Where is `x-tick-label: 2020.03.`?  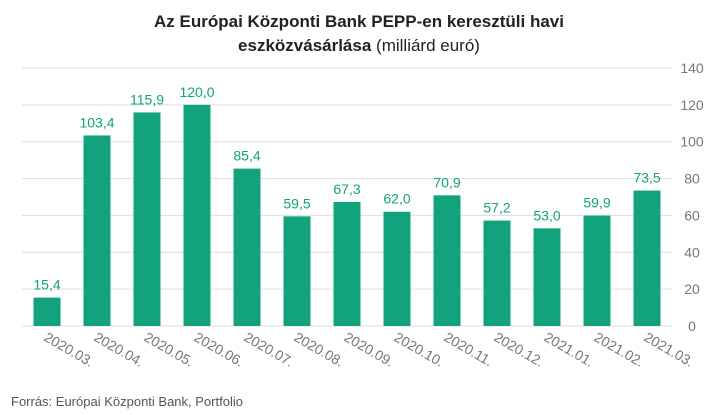 x-tick-label: 2020.03. is located at coordinates (69, 349).